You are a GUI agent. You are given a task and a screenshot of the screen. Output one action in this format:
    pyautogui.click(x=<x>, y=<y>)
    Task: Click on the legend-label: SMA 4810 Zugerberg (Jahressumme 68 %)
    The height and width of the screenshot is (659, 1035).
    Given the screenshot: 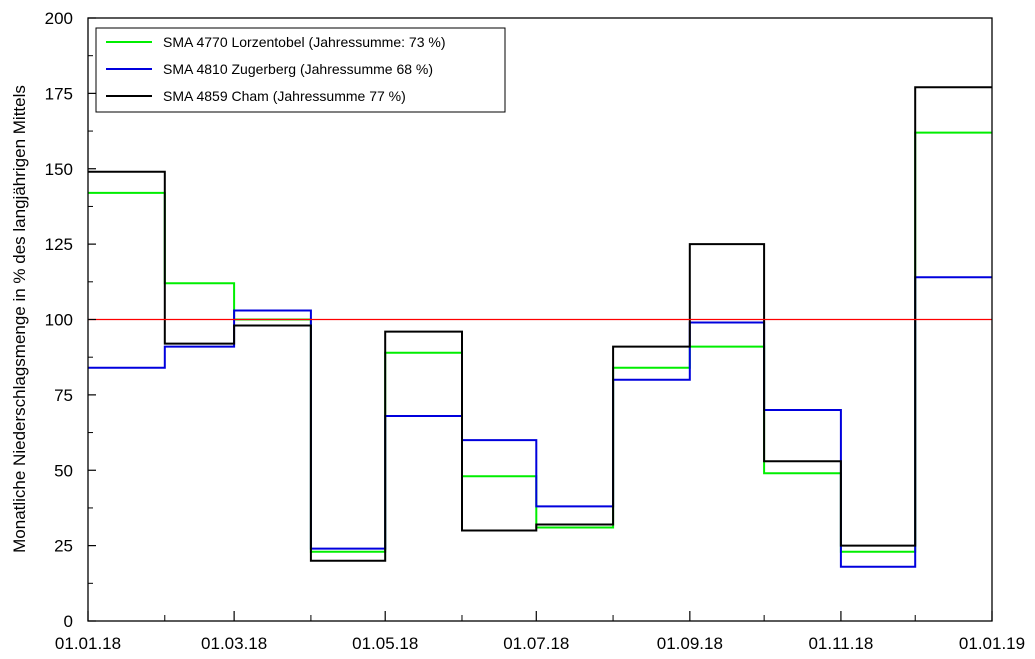 What is the action you would take?
    pyautogui.click(x=298, y=69)
    